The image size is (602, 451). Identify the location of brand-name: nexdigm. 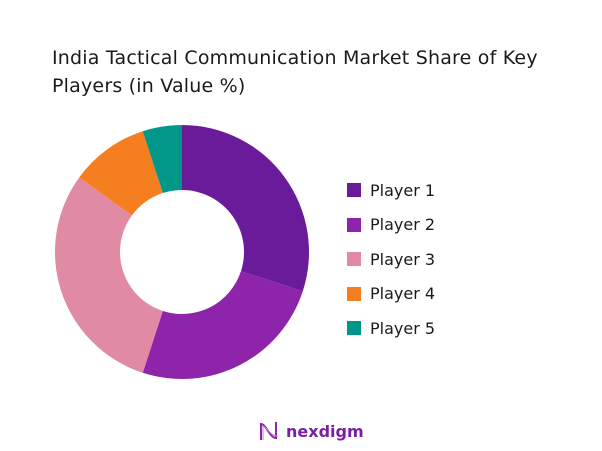
(325, 431).